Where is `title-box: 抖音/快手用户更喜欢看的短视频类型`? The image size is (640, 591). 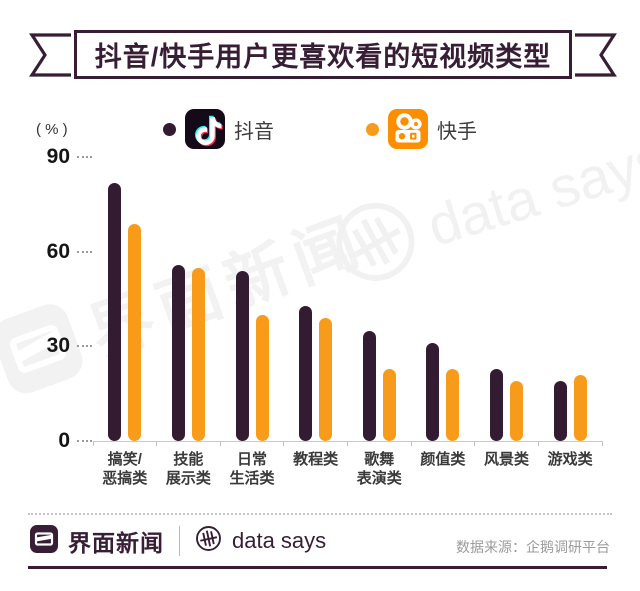 title-box: 抖音/快手用户更喜欢看的短视频类型 is located at coordinates (323, 54).